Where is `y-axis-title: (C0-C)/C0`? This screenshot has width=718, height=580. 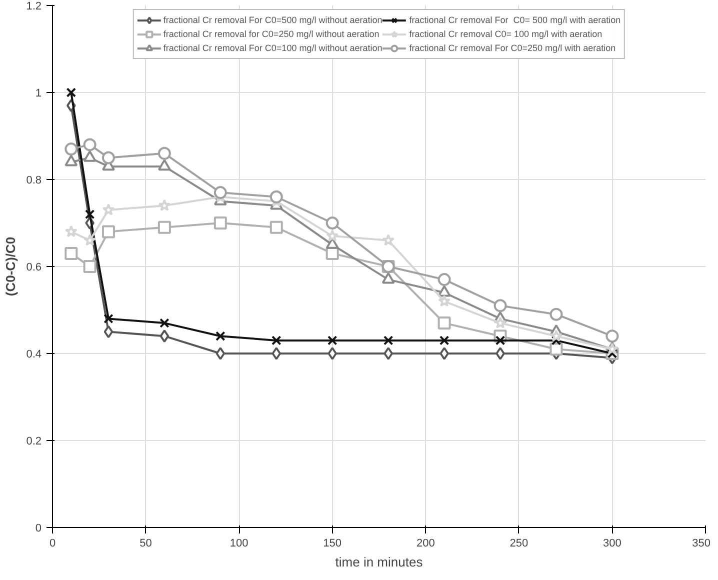
y-axis-title: (C0-C)/C0 is located at coordinates (10, 266).